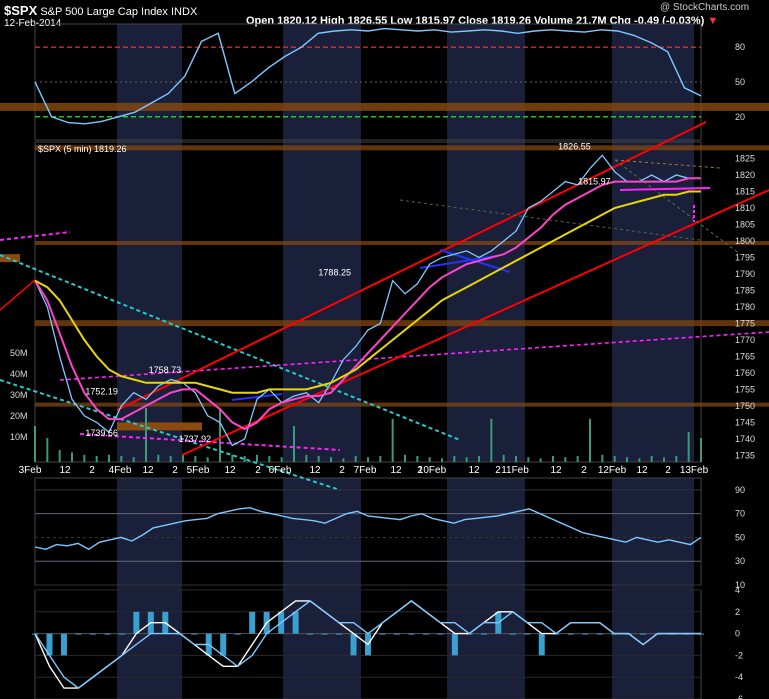  Describe the element at coordinates (104, 12) in the screenshot. I see `index-name: S&P 500 Large Cap Index` at that location.